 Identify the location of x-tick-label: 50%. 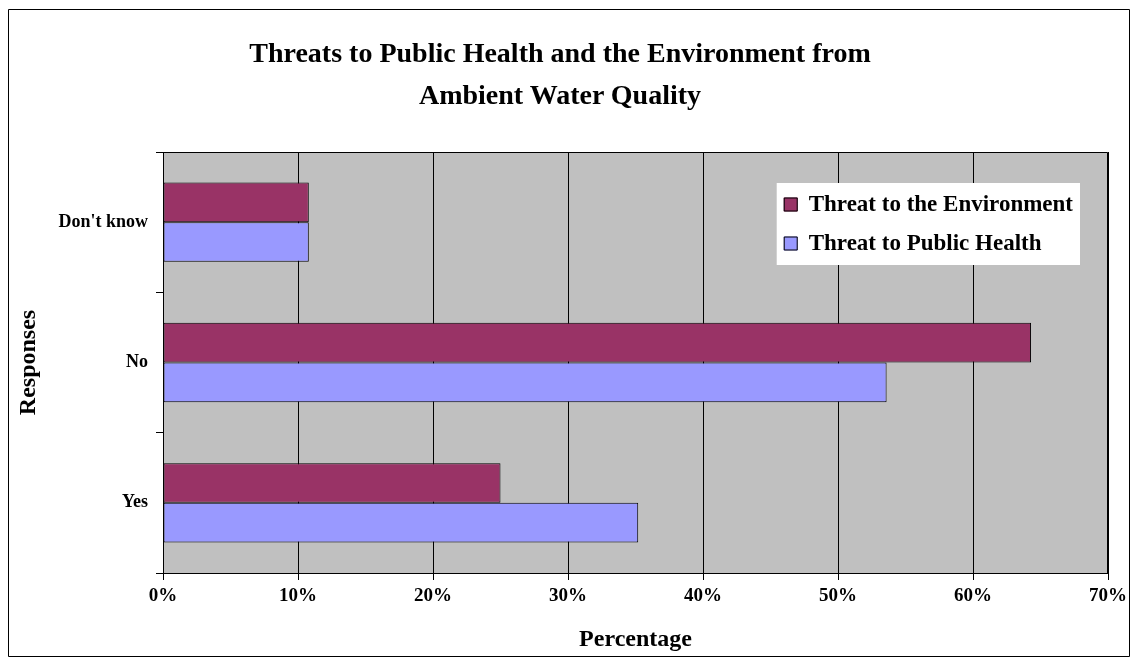
(838, 595).